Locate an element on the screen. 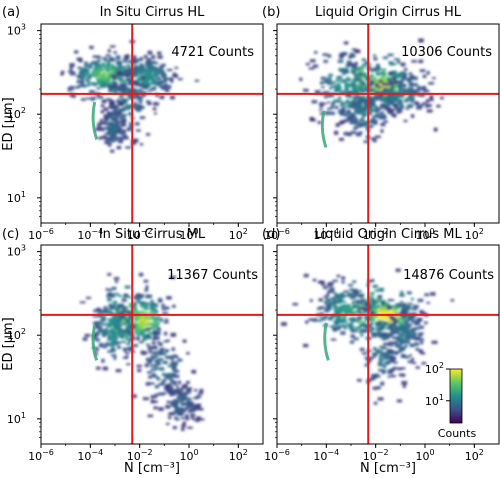  panel-b-x-tick-label: 102 is located at coordinates (474, 234).